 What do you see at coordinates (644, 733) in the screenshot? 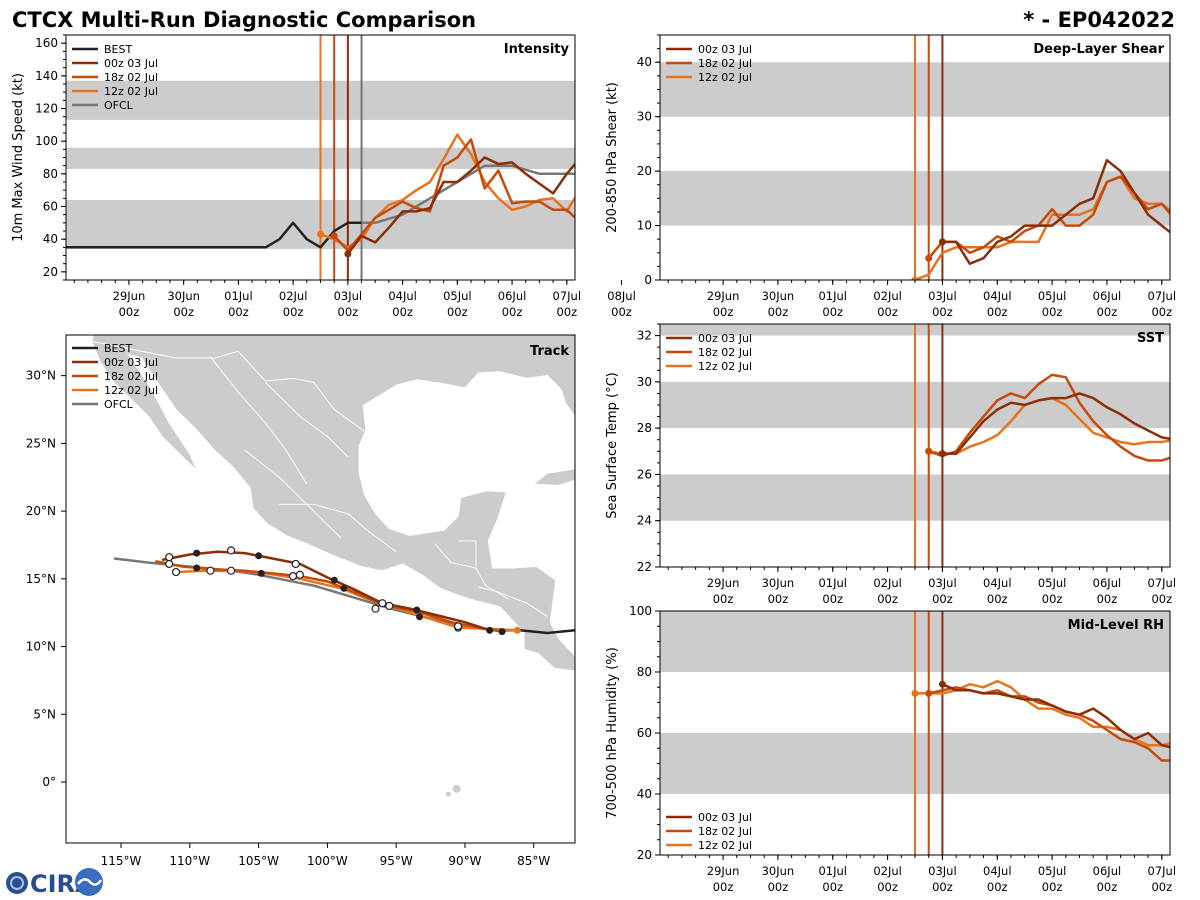
I see `rh-ytick-label: 60` at bounding box center [644, 733].